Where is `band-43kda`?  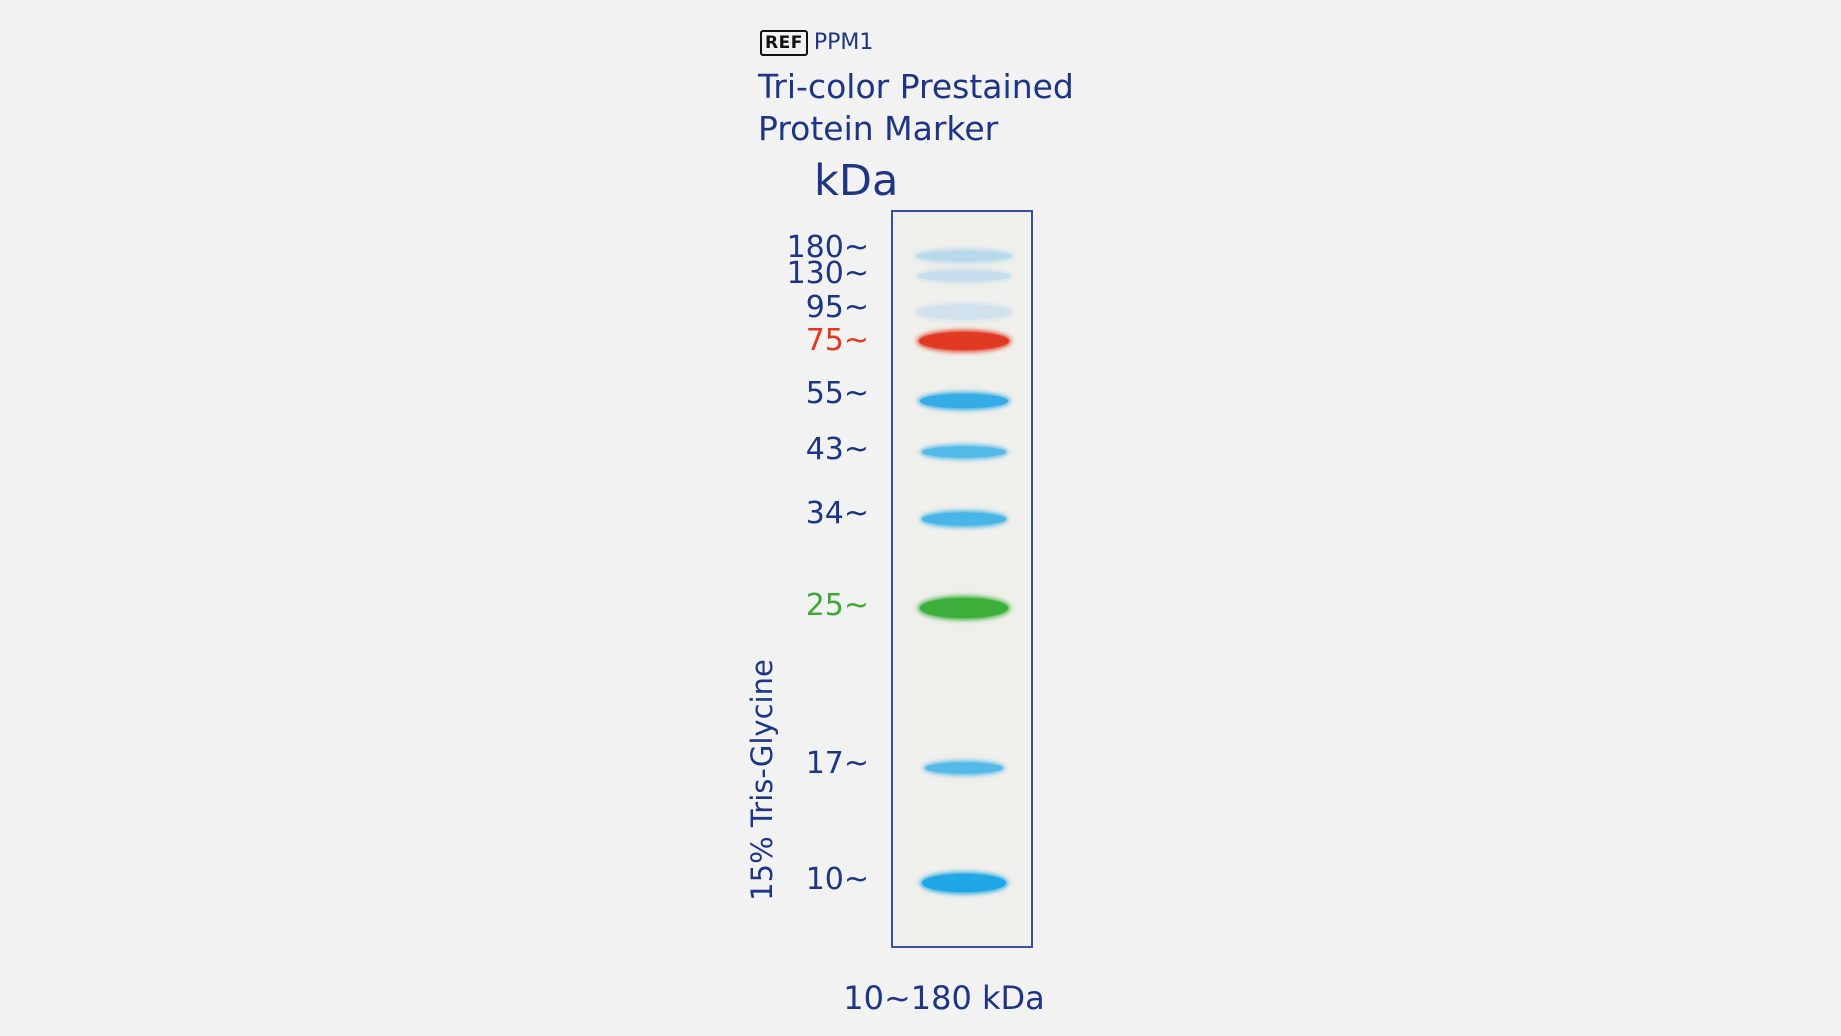 band-43kda is located at coordinates (964, 452).